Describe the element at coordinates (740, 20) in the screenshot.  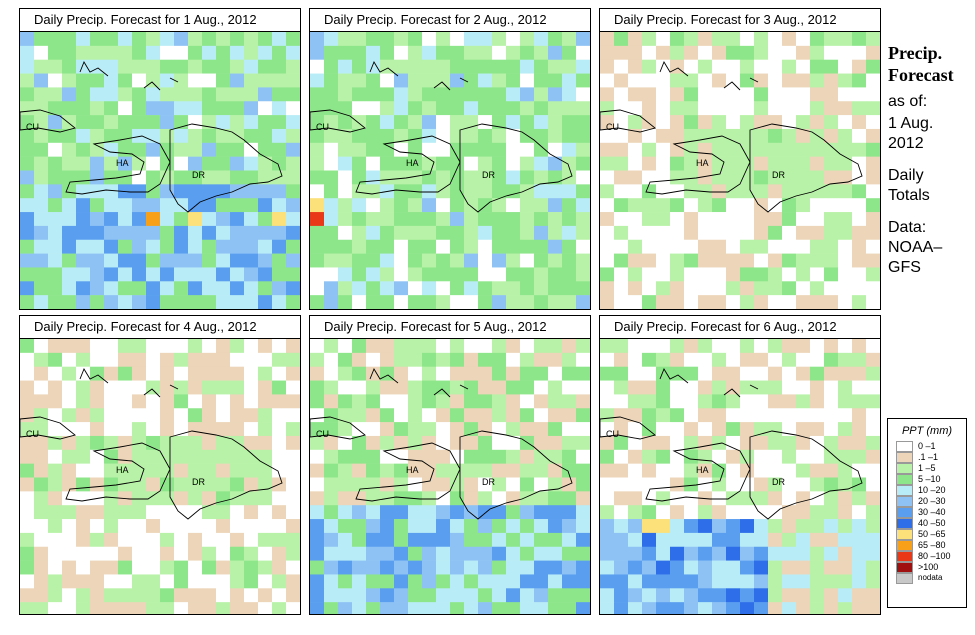
I see `panel-title: Daily Precip. Forecast for 3 Aug., 2012` at that location.